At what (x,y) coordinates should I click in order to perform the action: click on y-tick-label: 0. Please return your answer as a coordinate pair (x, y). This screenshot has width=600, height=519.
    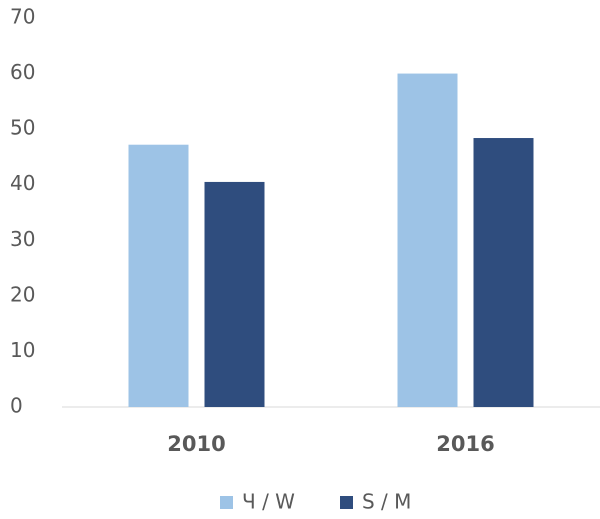
    Looking at the image, I should click on (16, 406).